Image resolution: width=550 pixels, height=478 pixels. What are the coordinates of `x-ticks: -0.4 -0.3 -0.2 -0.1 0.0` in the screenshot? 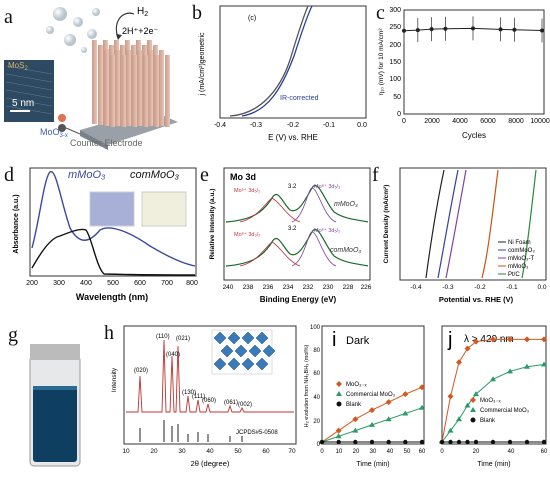 It's located at (290, 125).